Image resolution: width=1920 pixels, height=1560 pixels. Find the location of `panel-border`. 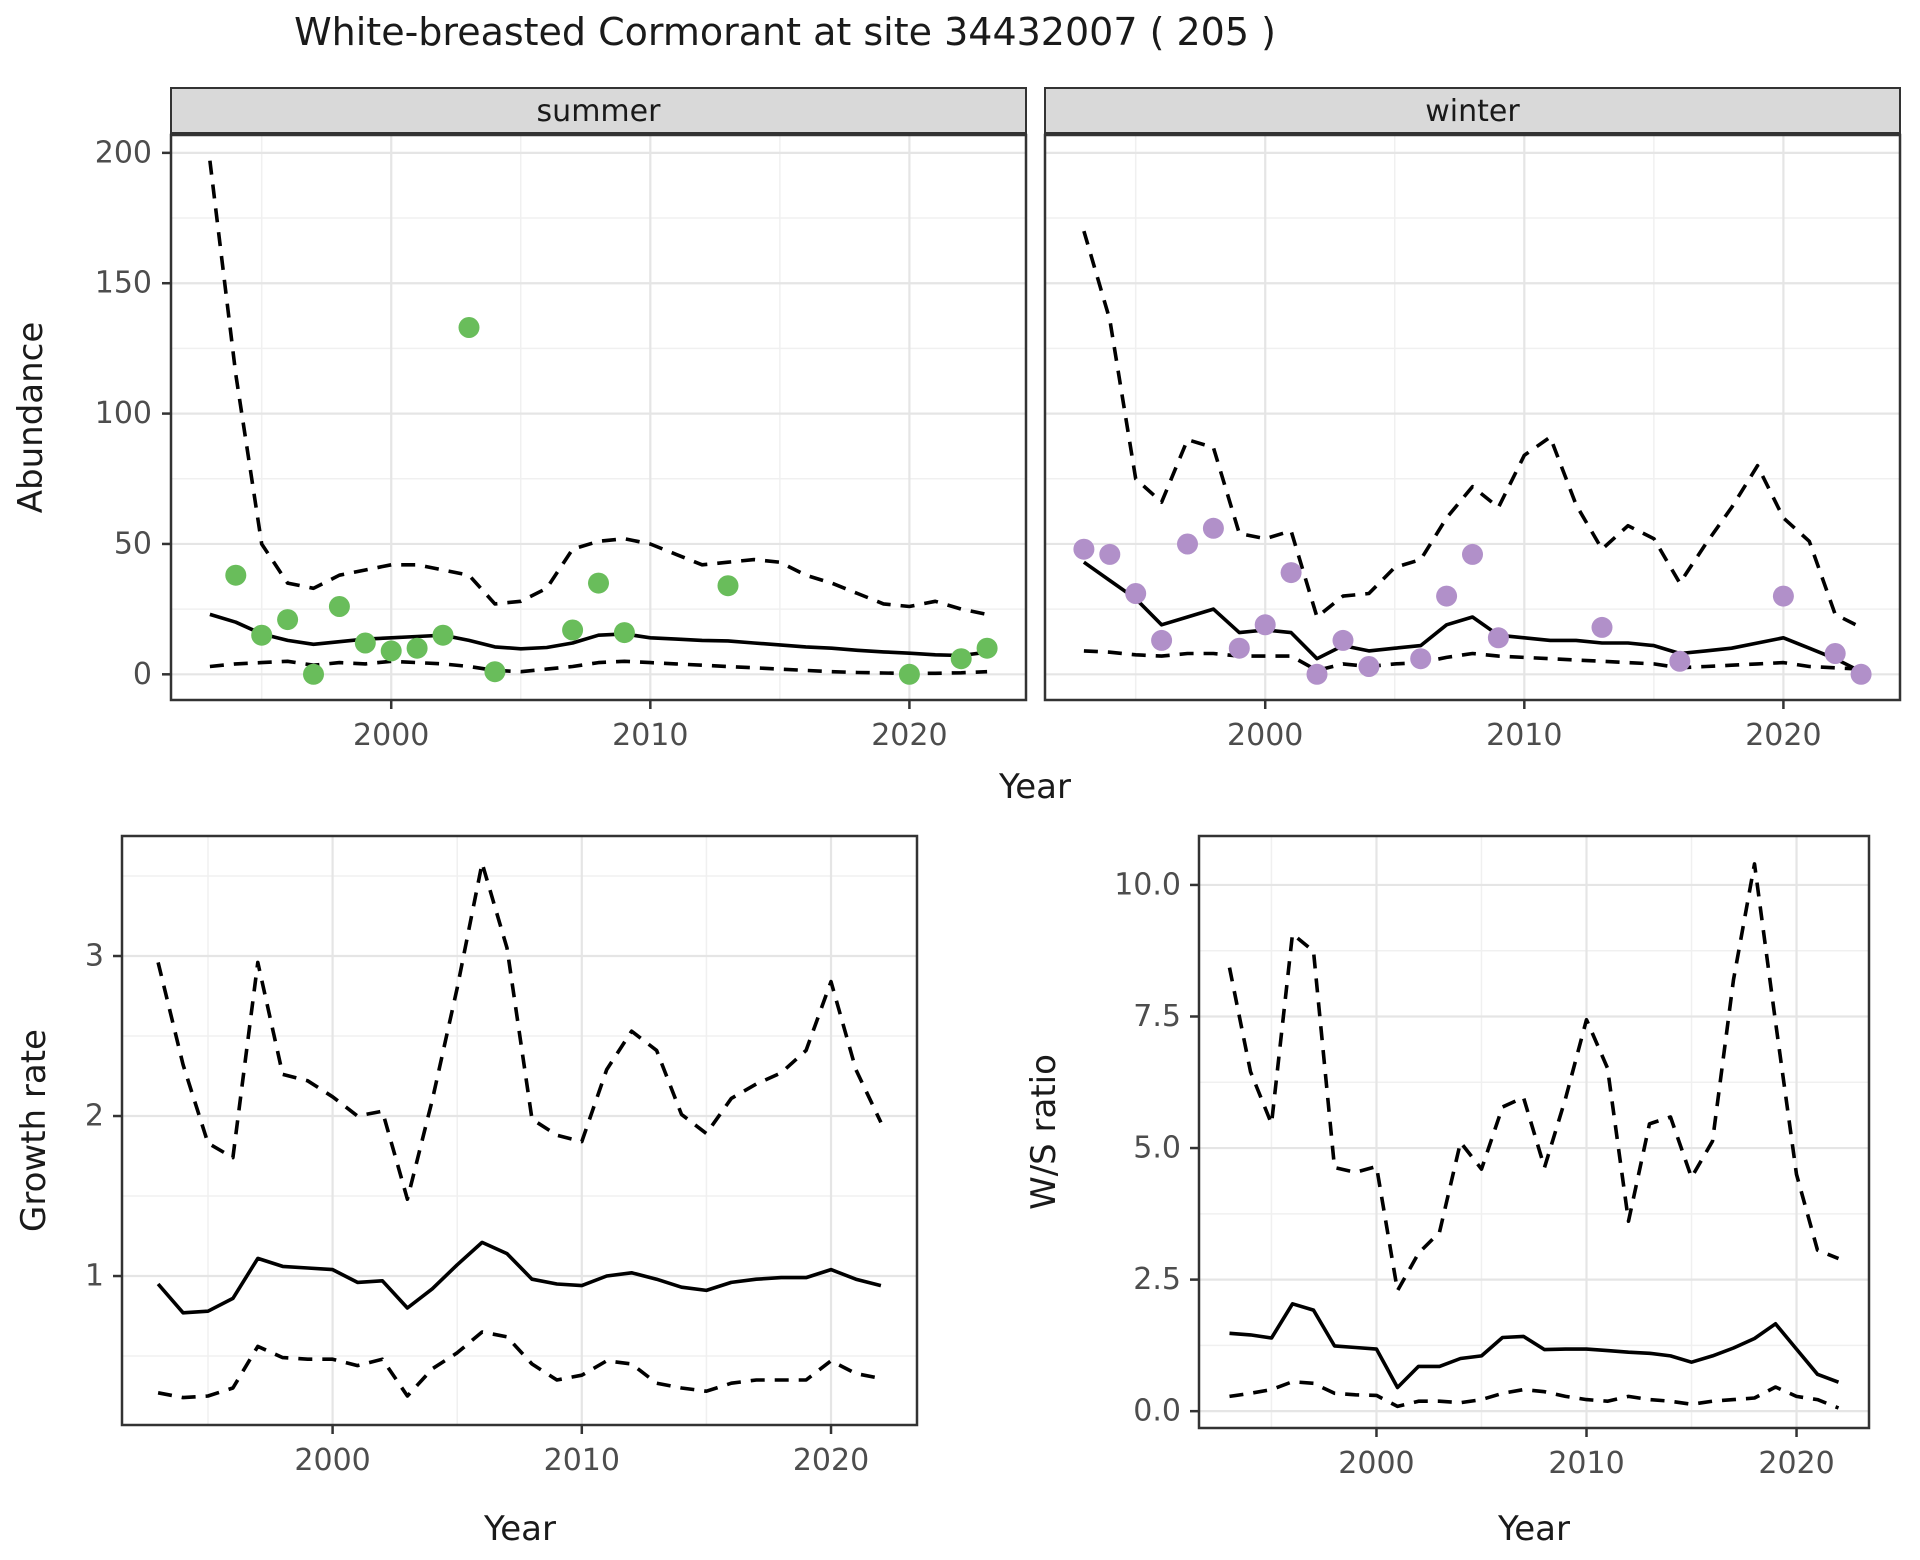

panel-border is located at coordinates (1534, 1132).